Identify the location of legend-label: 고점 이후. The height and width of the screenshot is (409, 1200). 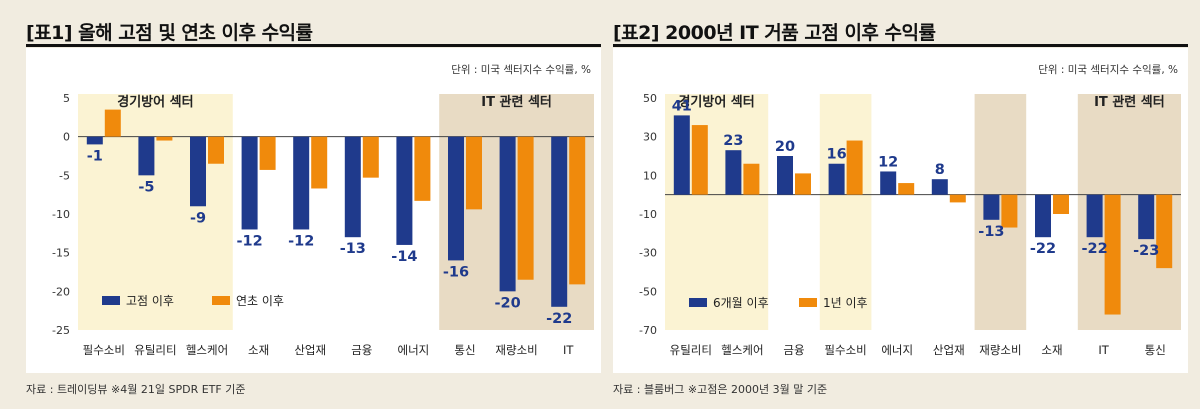
(150, 301).